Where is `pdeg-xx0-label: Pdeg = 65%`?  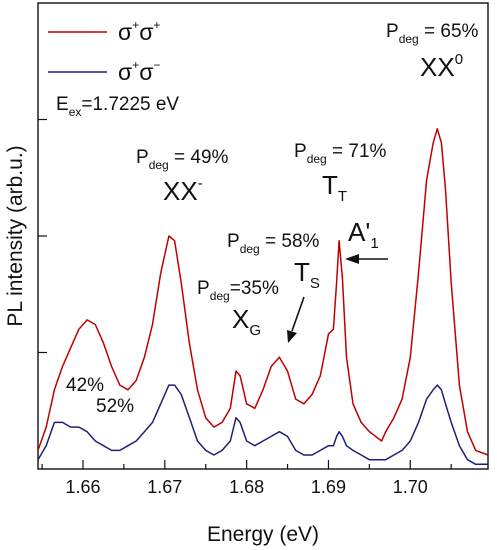 pdeg-xx0-label: Pdeg = 65% is located at coordinates (432, 33).